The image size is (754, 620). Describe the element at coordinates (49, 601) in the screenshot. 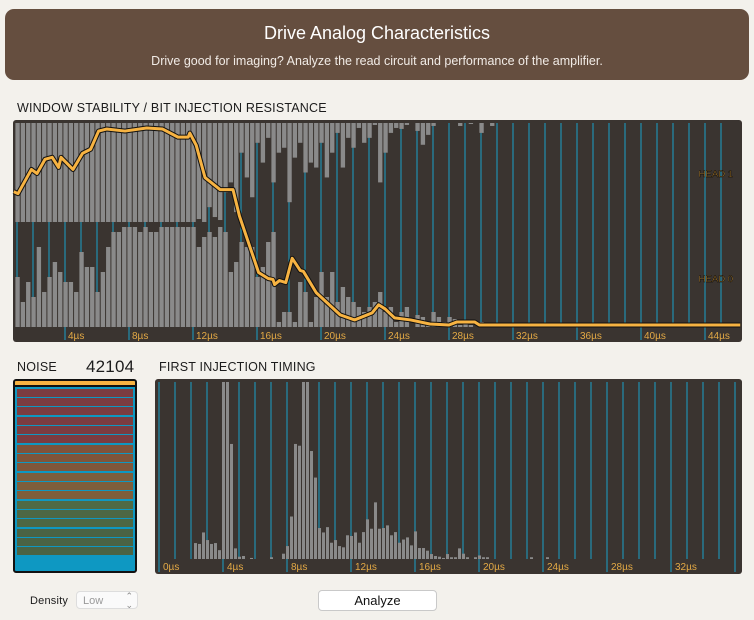

I see `density-label: Density` at that location.